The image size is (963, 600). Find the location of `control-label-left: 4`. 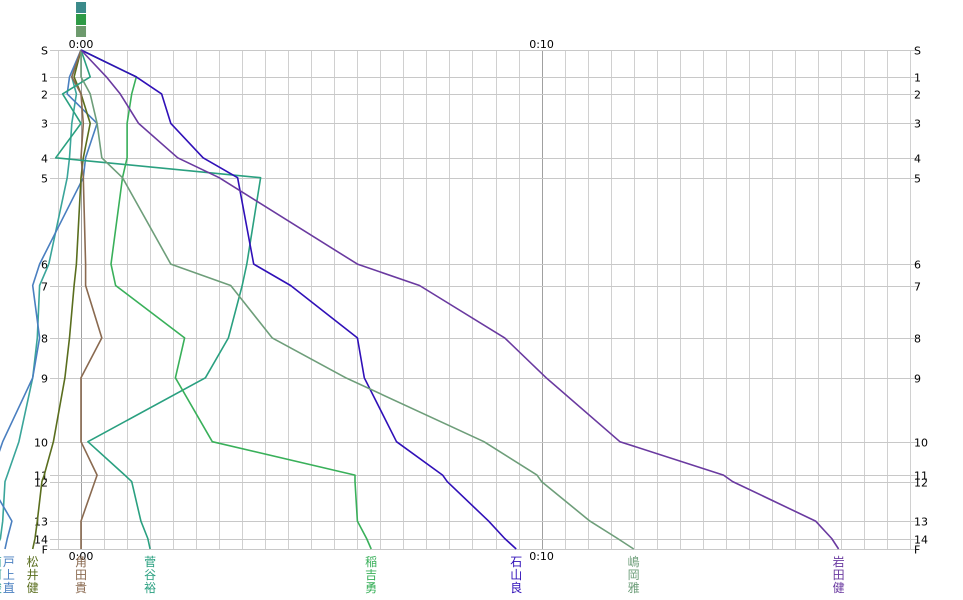

control-label-left: 4 is located at coordinates (44, 159).